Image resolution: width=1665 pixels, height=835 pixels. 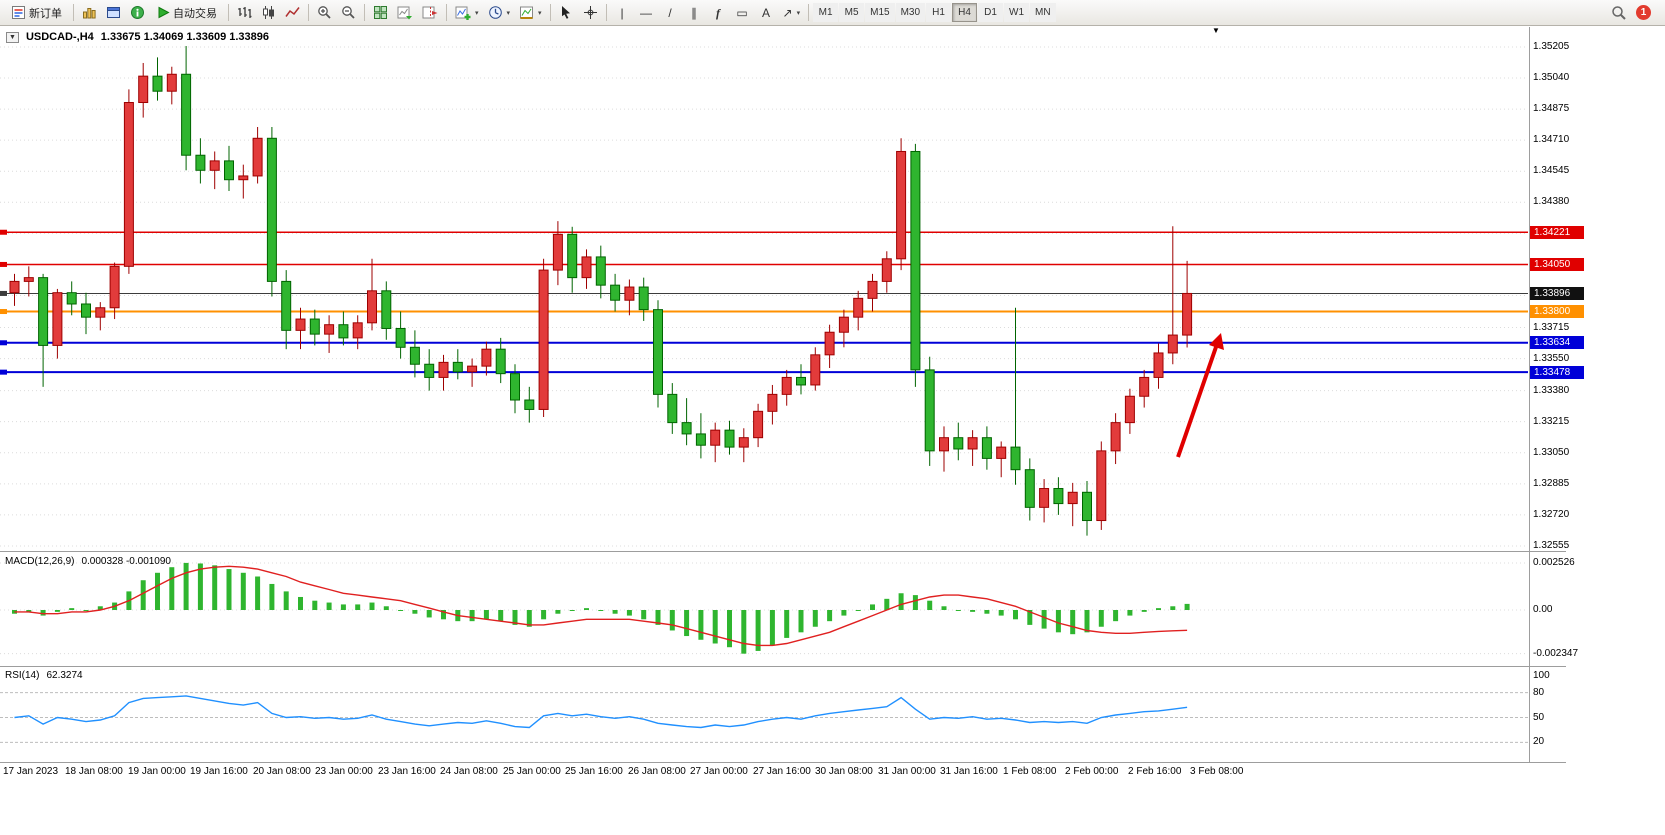 I want to click on arrows-tool-button: ↗ ▾, so click(x=792, y=12).